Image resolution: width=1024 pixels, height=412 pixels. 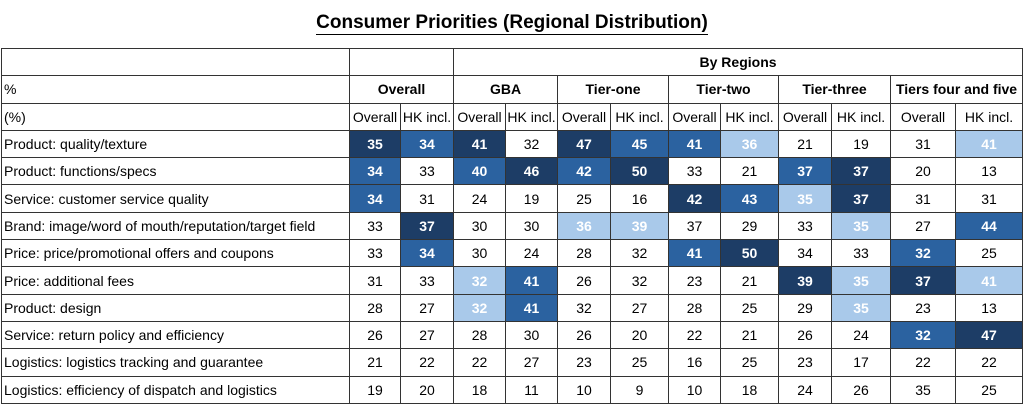 I want to click on value-cell: 17, so click(x=861, y=362).